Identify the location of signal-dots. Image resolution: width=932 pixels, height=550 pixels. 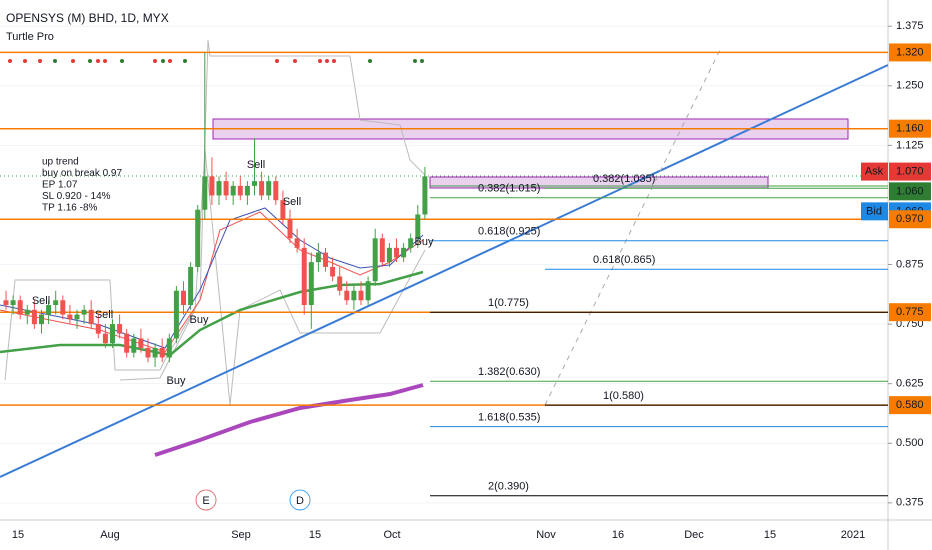
(216, 61).